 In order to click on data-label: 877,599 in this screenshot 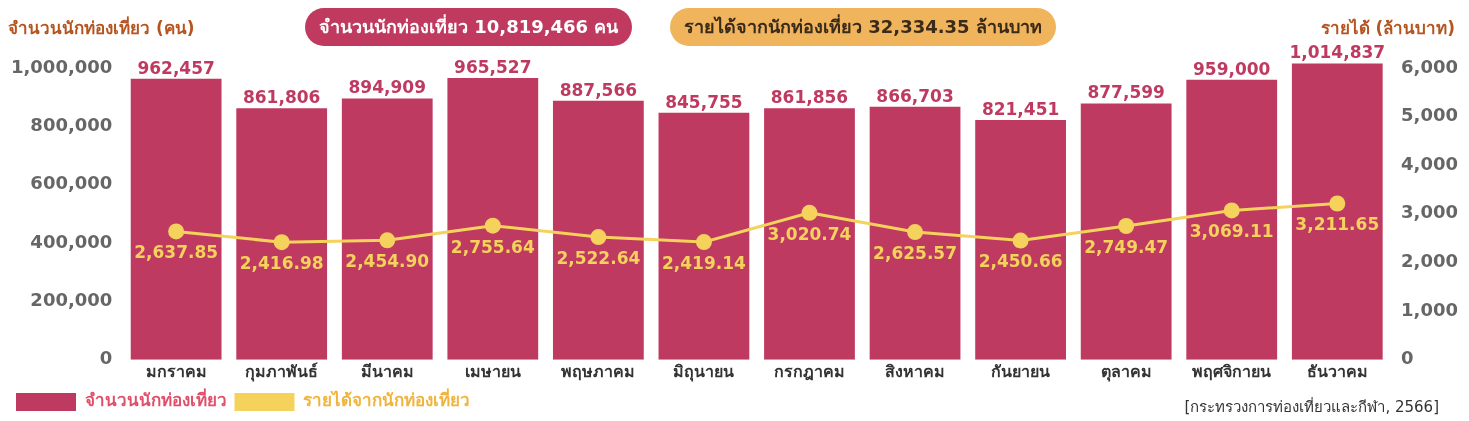, I will do `click(1126, 92)`.